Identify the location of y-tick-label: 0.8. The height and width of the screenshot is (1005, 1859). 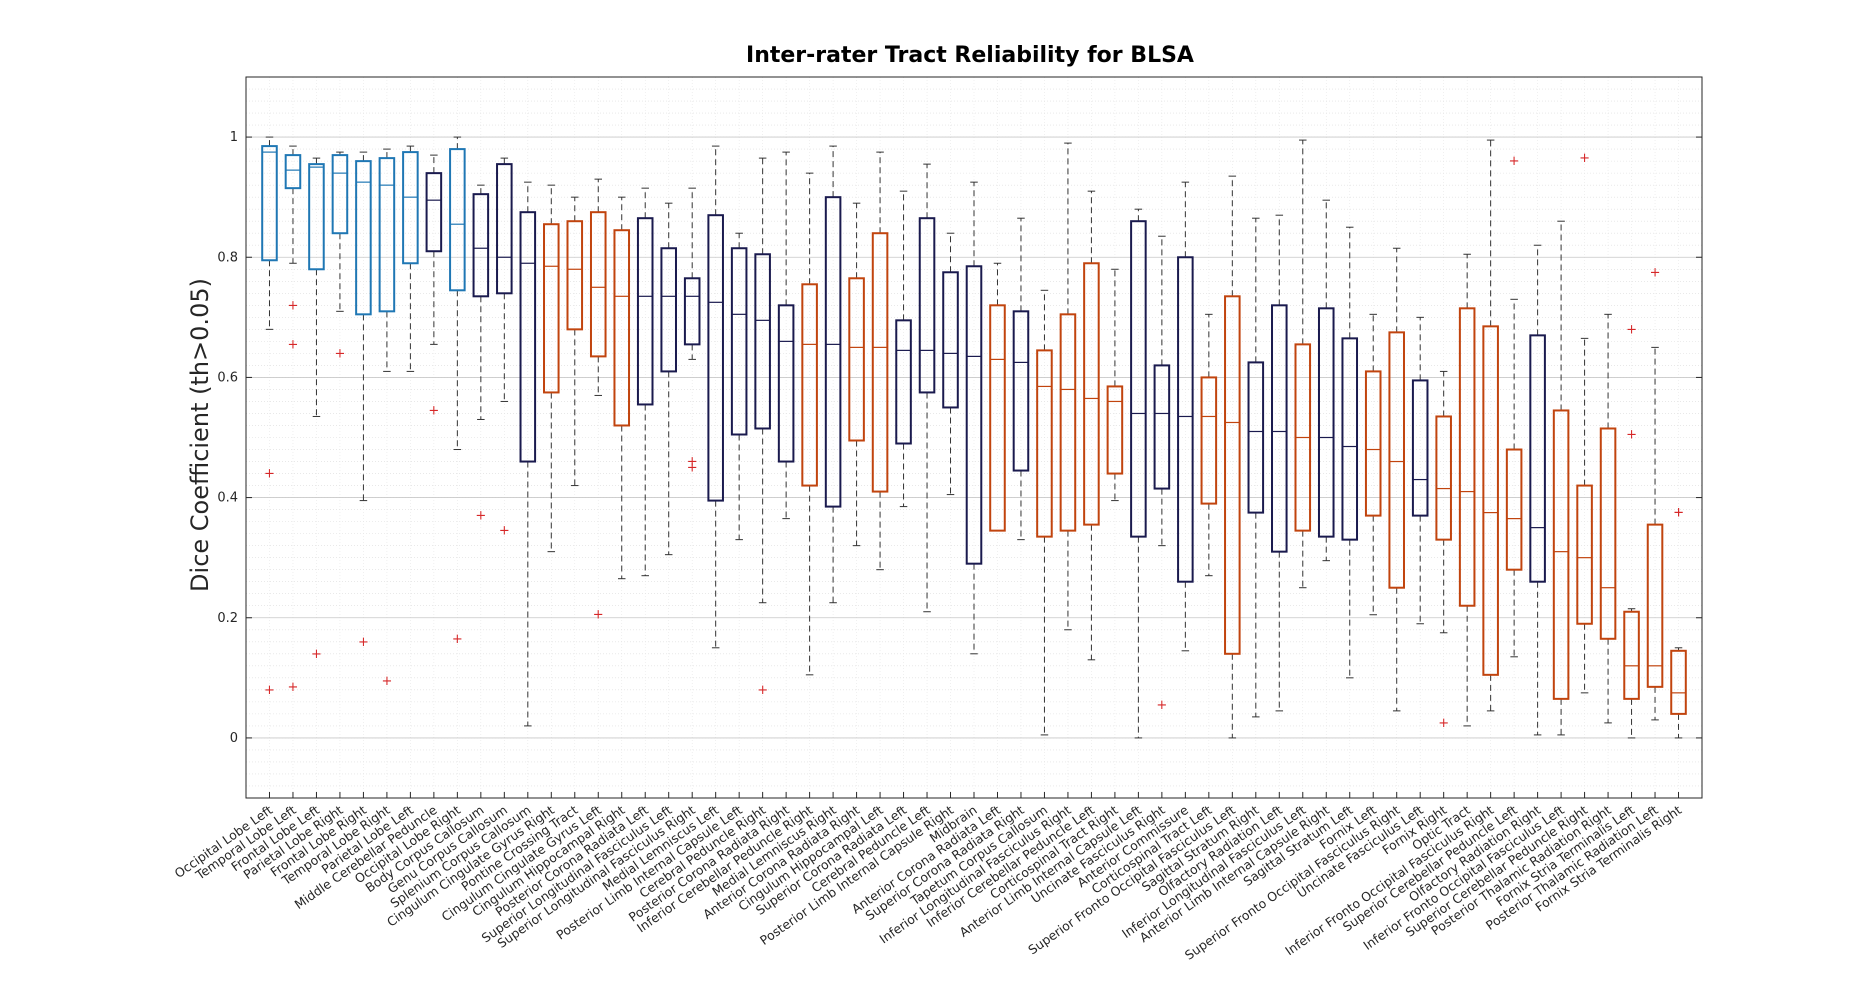
(227, 257).